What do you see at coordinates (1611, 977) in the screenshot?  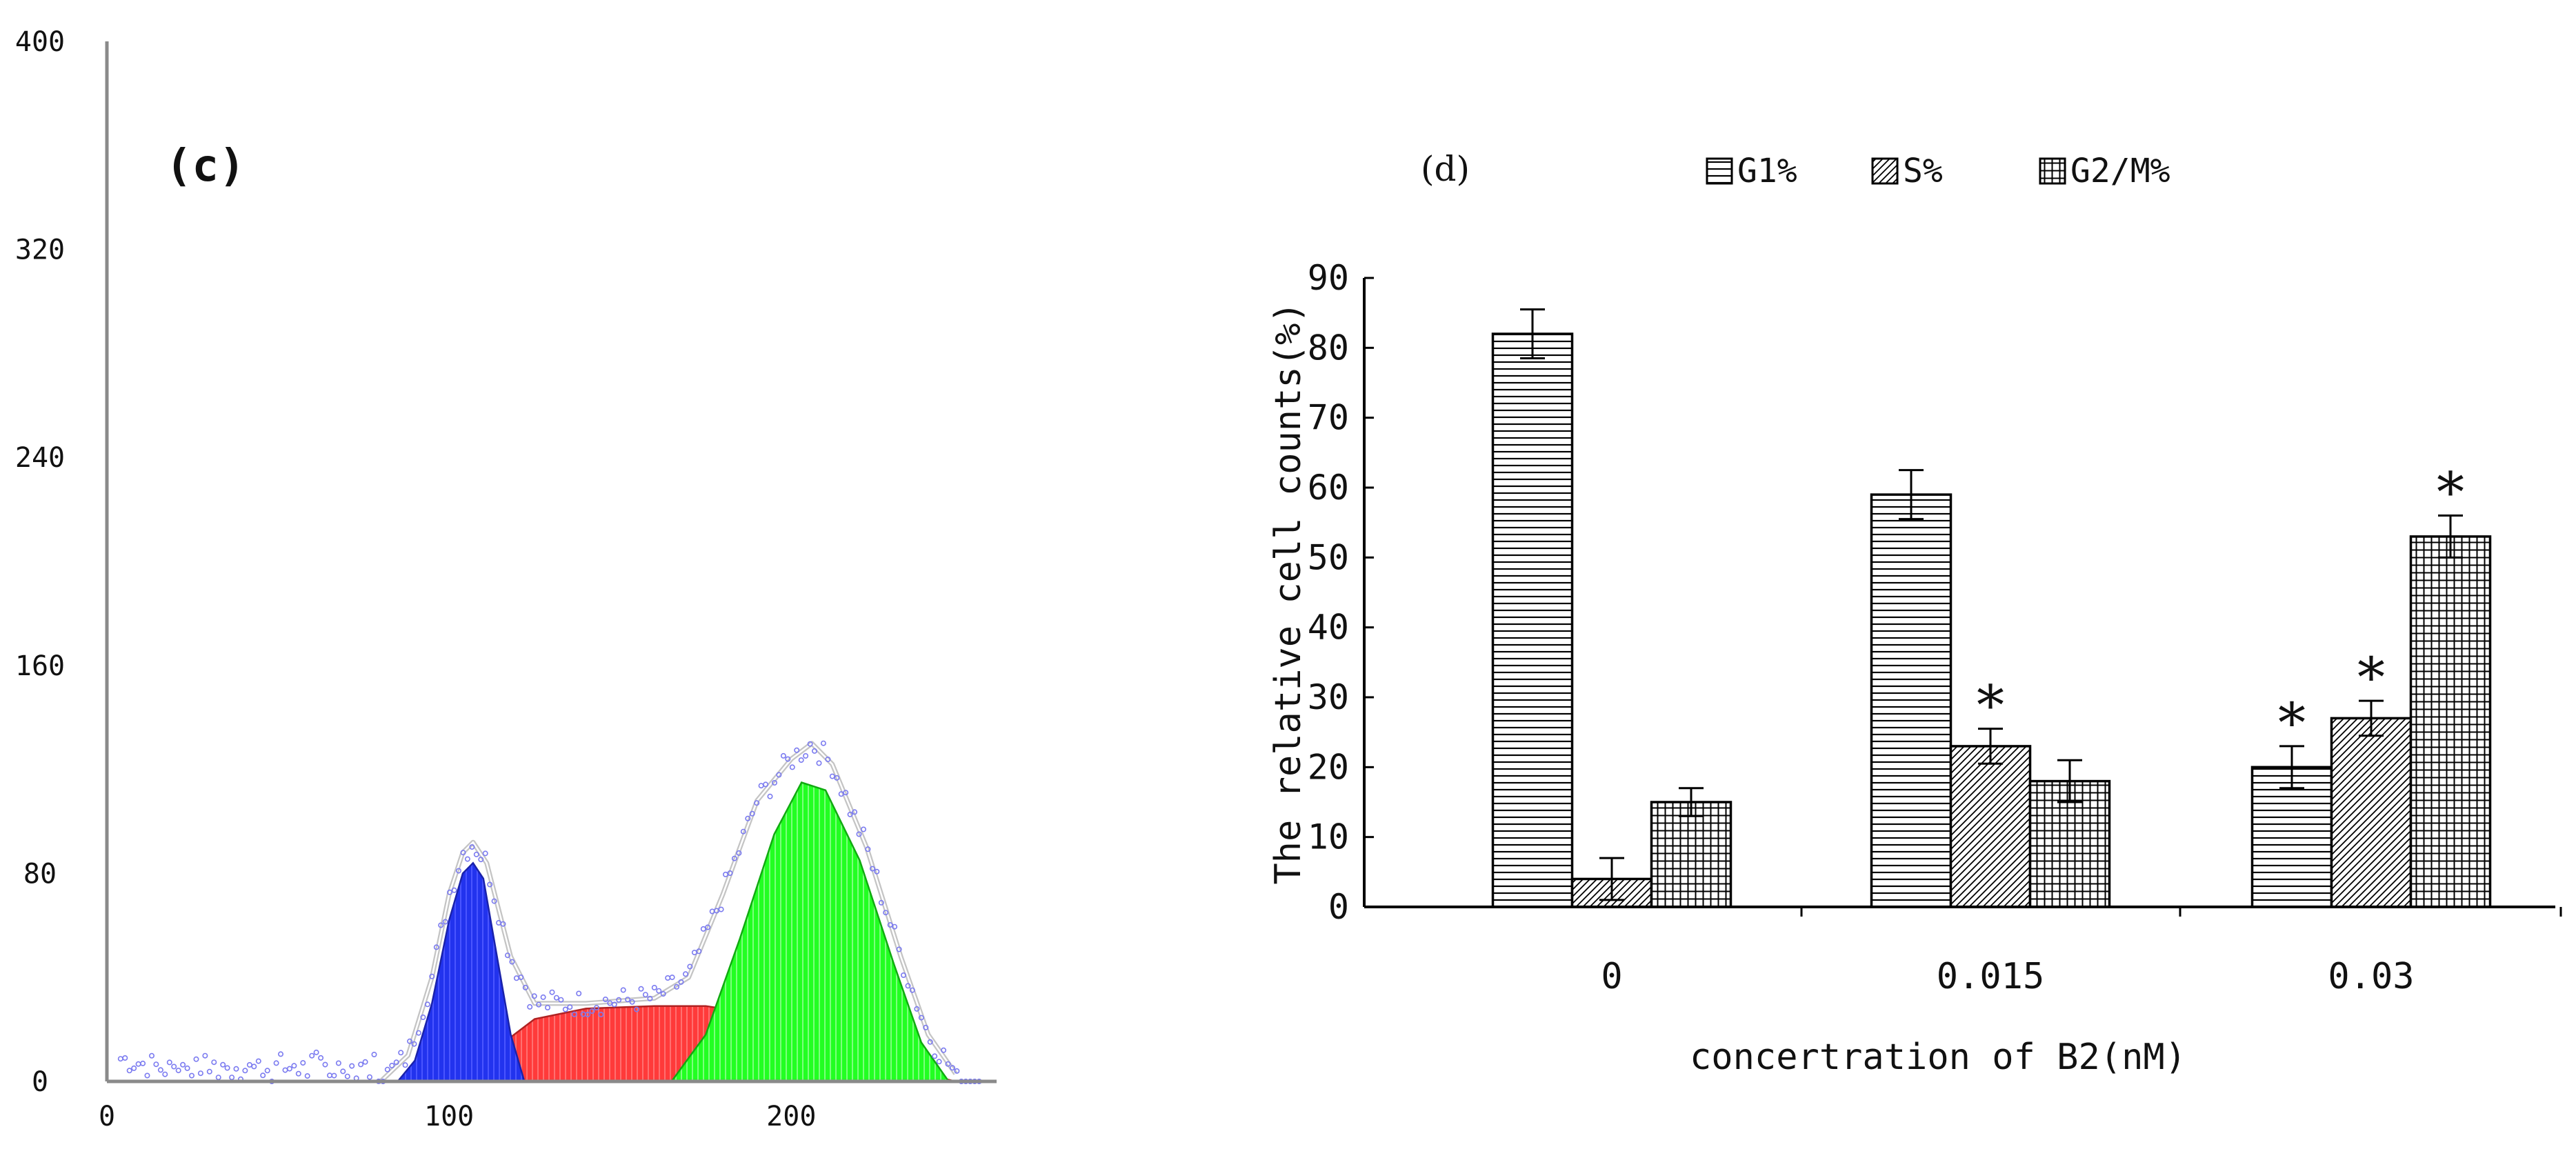 I see `x-tick-label: 0` at bounding box center [1611, 977].